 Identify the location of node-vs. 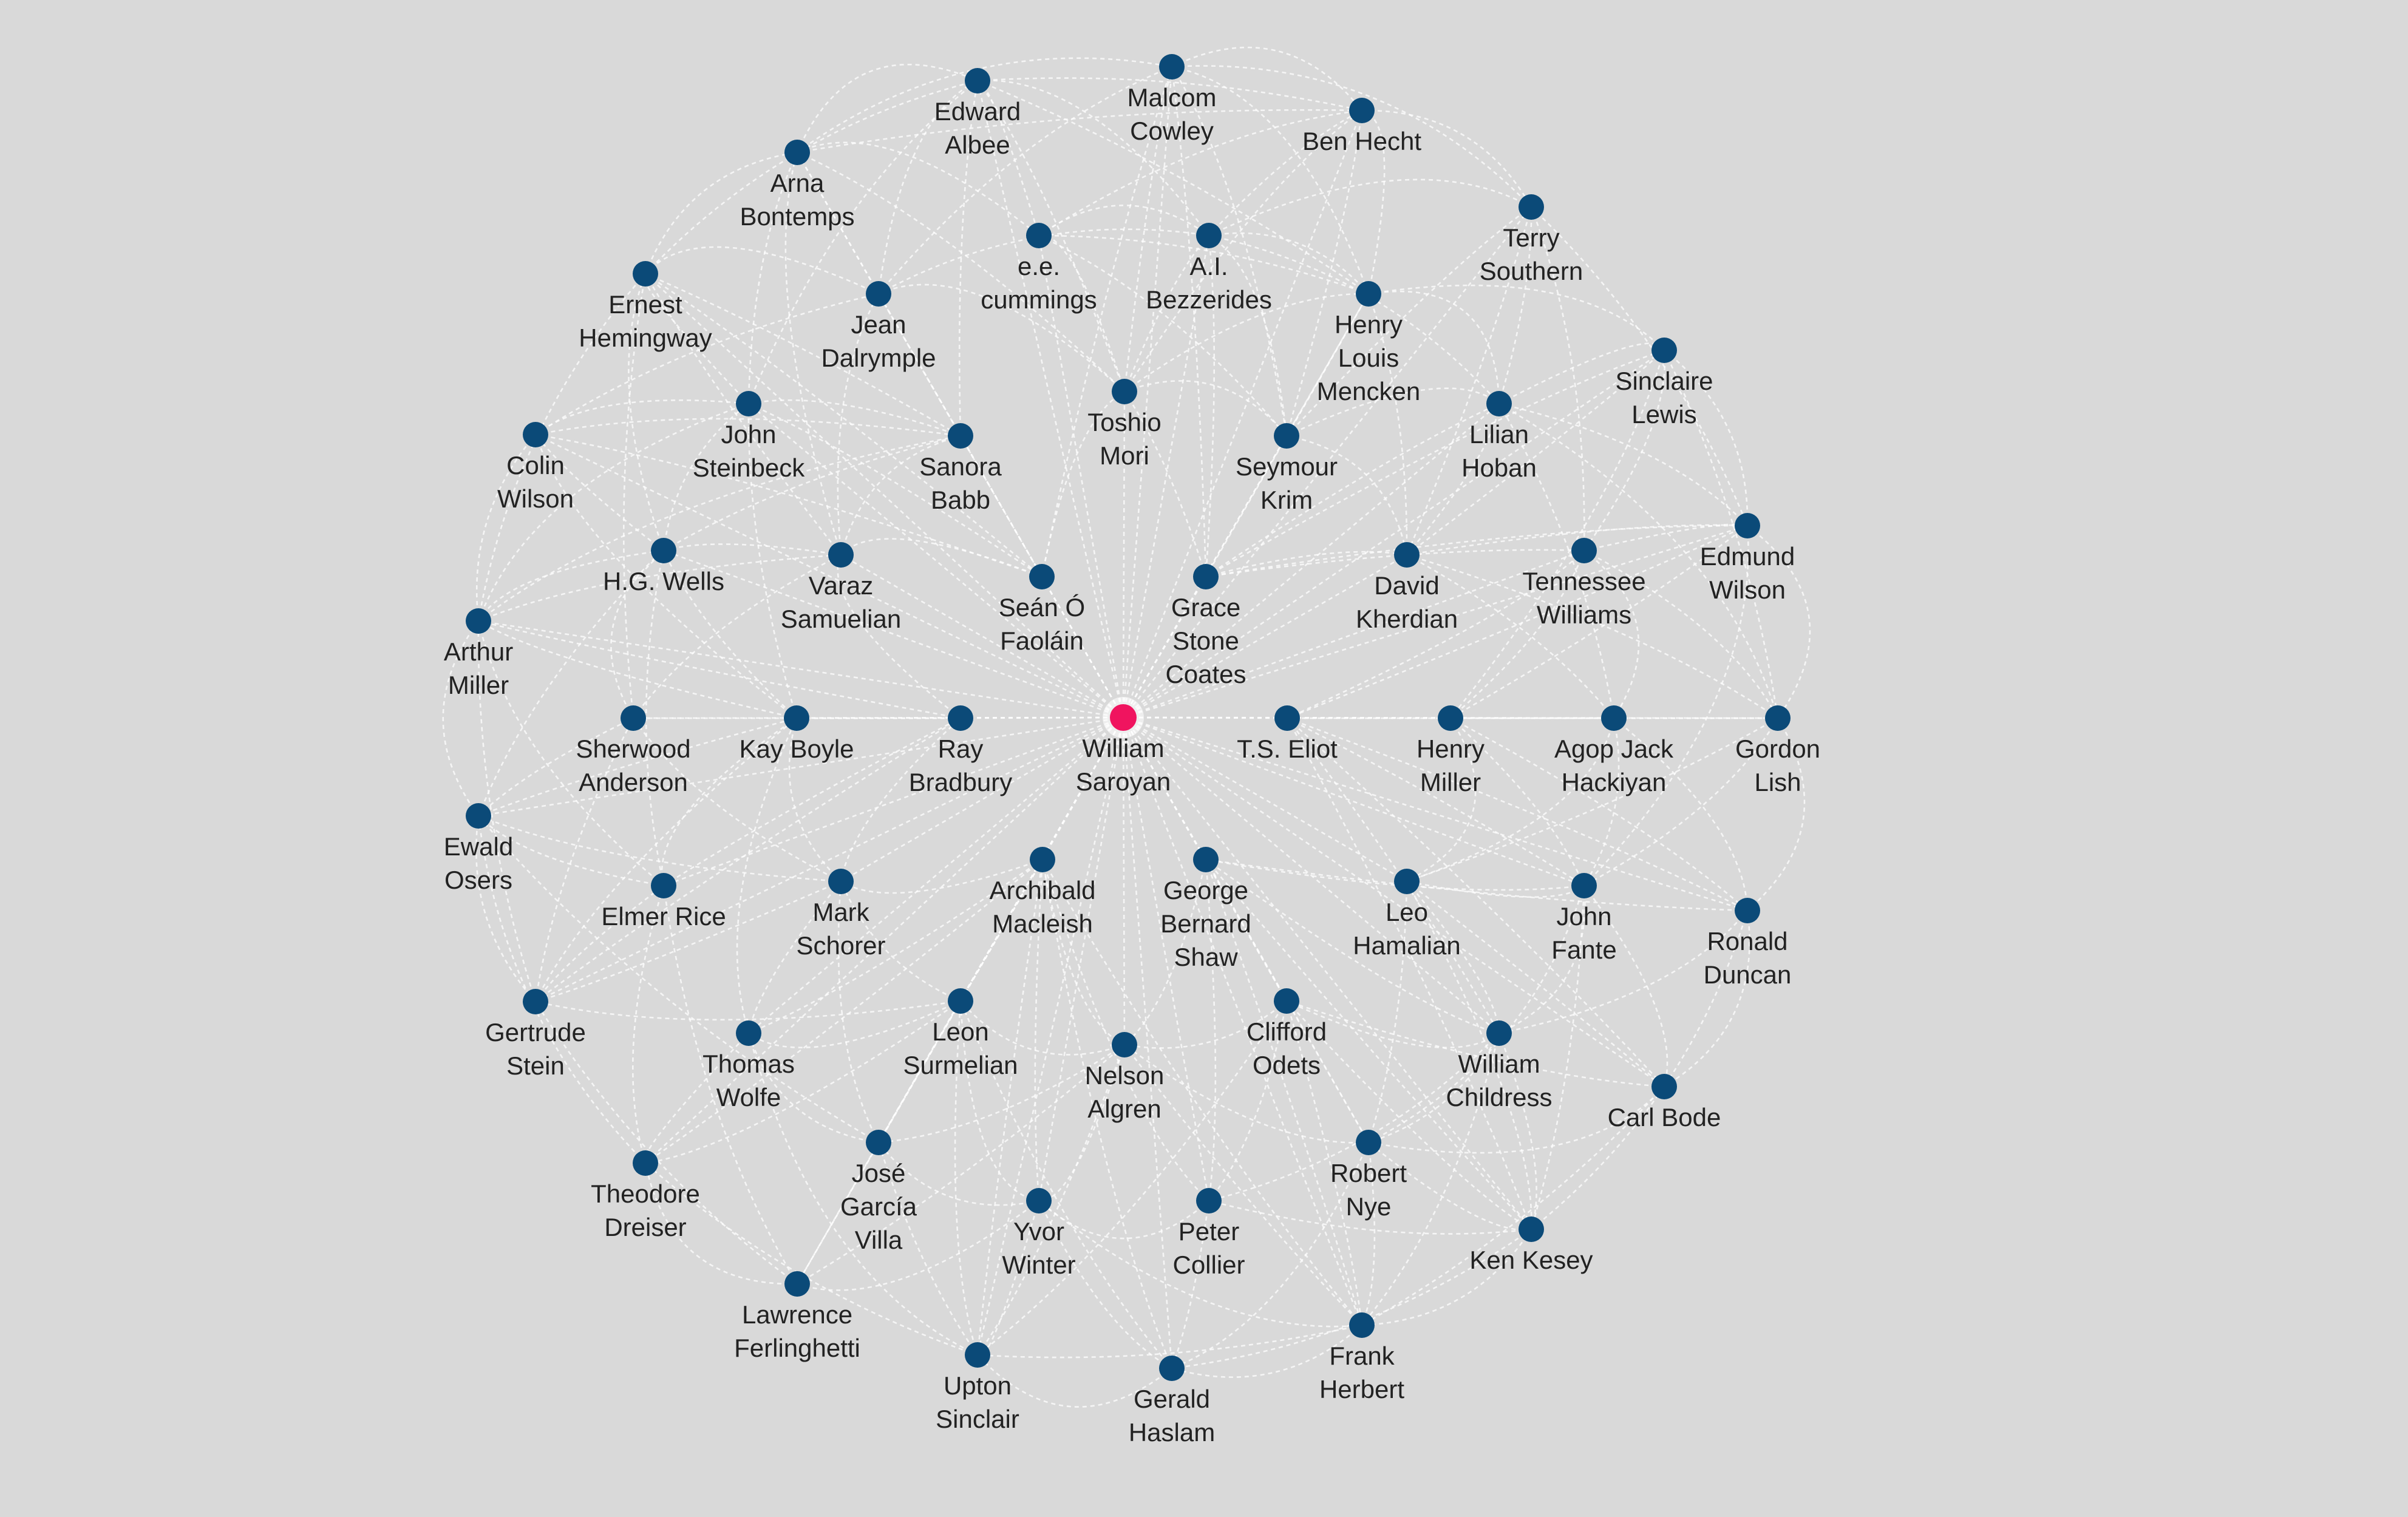
(841, 555).